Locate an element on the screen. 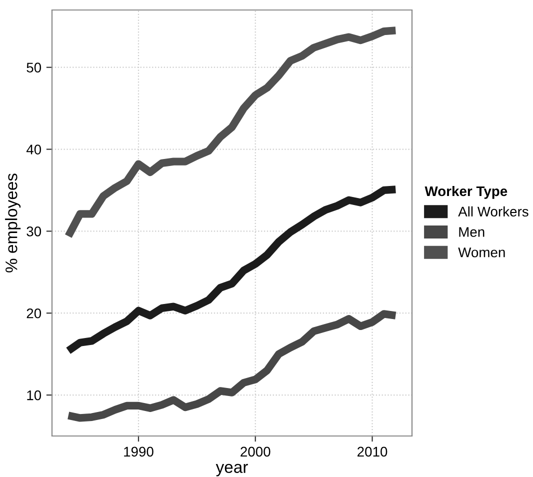 The width and height of the screenshot is (533, 477). legend-label: Women is located at coordinates (481, 253).